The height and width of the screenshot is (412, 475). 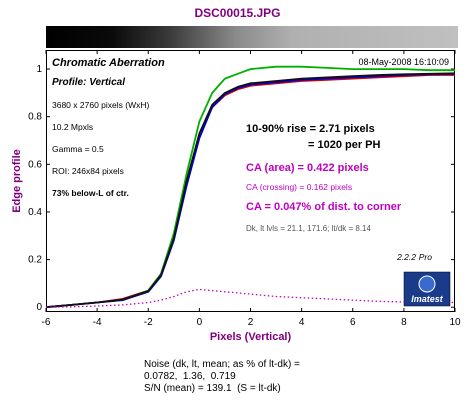 I want to click on x-axis-label: Pixels (Vertical), so click(x=251, y=337).